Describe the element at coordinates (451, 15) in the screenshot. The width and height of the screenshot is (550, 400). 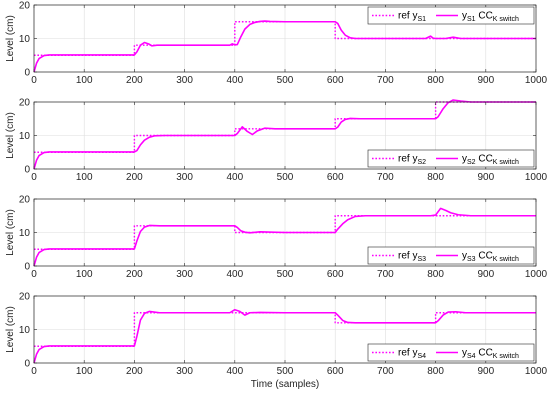
I see `legend: ref yS1 yS1 CCK switch` at that location.